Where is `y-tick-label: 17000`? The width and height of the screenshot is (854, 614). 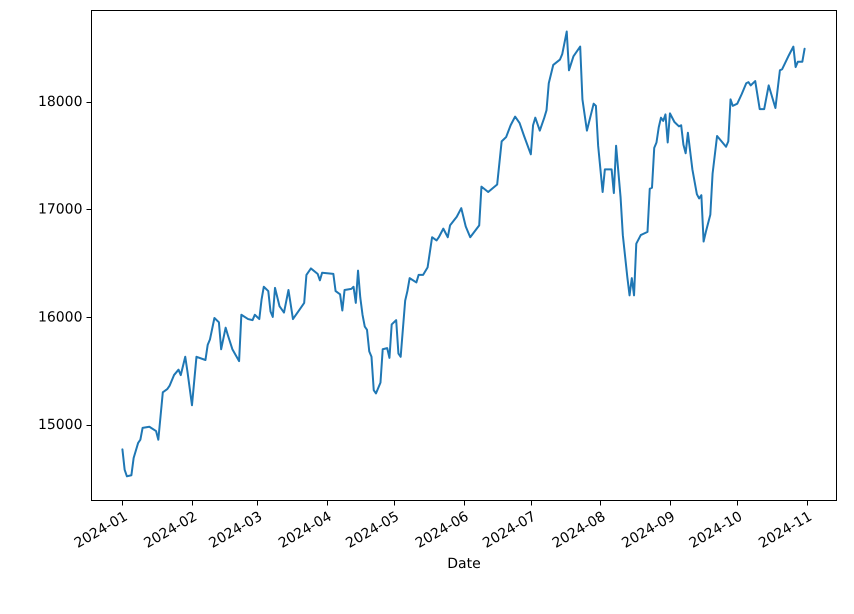
y-tick-label: 17000 is located at coordinates (60, 210).